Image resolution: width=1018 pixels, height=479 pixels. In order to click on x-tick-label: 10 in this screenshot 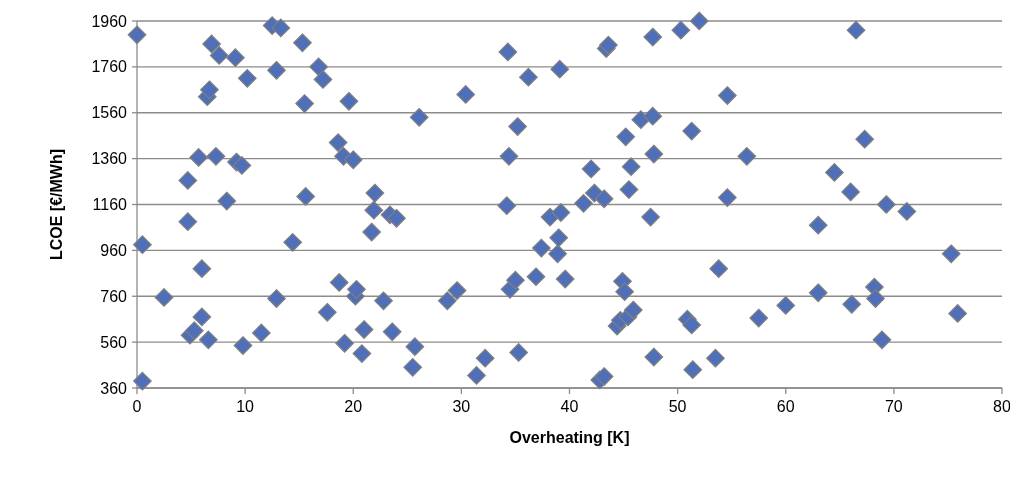, I will do `click(245, 406)`.